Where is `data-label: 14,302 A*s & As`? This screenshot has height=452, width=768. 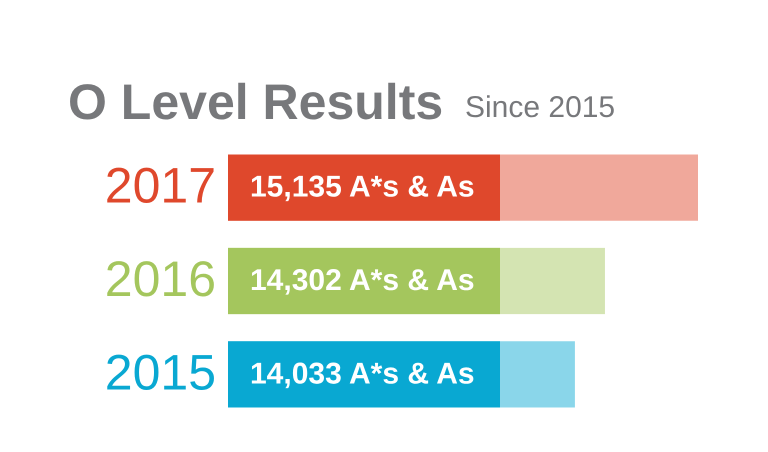
data-label: 14,302 A*s & As is located at coordinates (362, 280).